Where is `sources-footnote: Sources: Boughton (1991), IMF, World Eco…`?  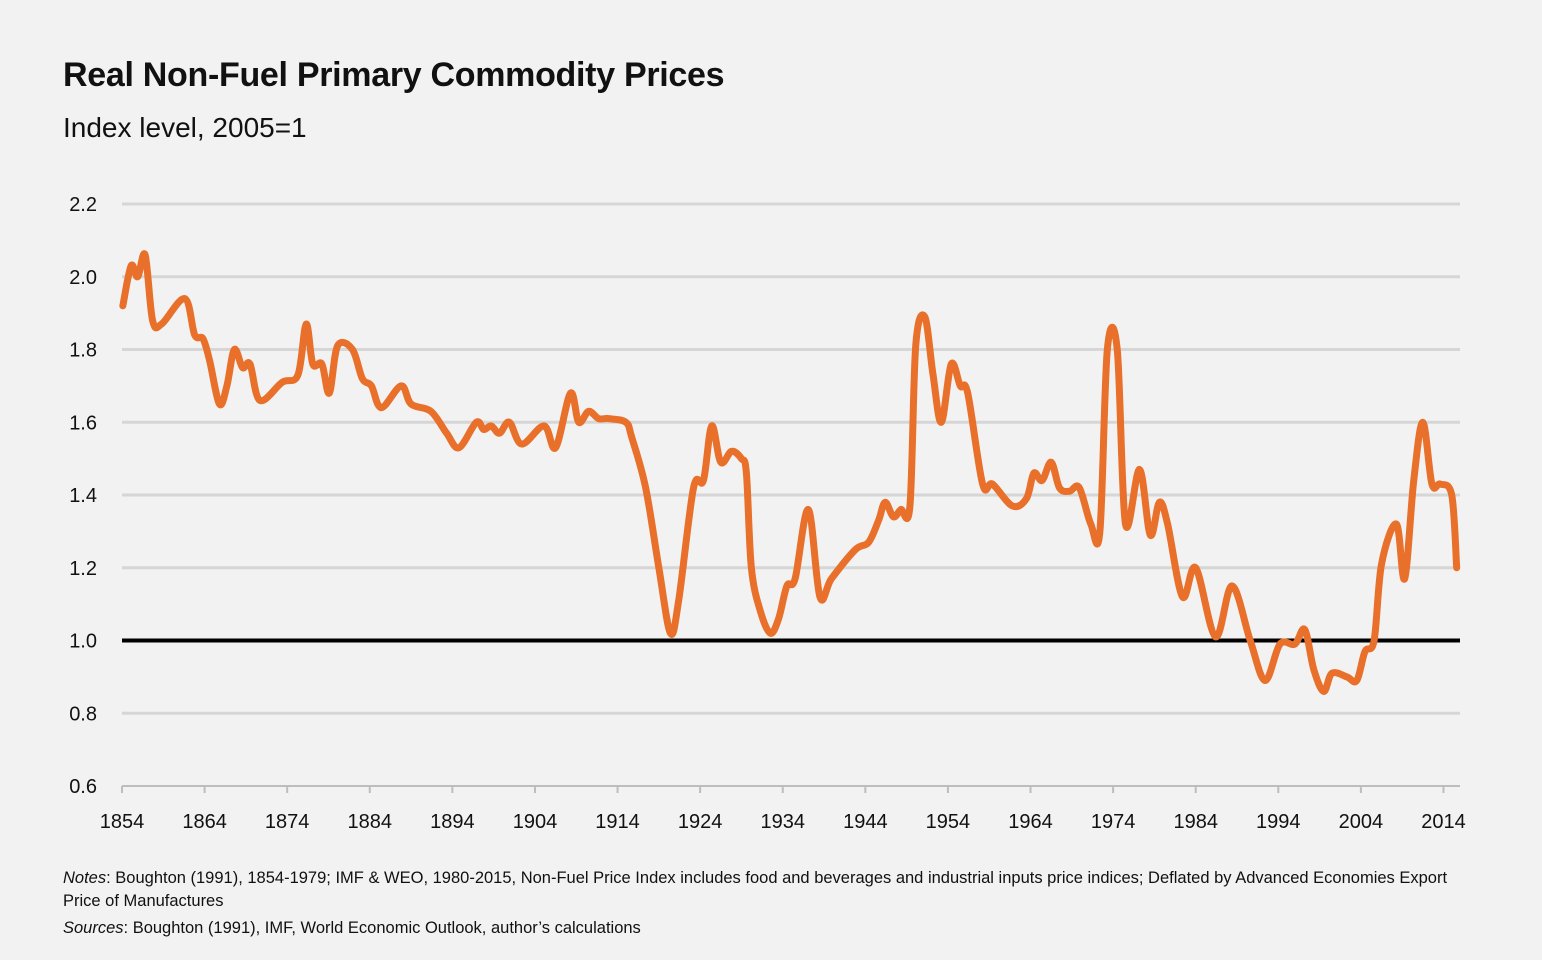 sources-footnote: Sources: Boughton (1991), IMF, World Eco… is located at coordinates (763, 928).